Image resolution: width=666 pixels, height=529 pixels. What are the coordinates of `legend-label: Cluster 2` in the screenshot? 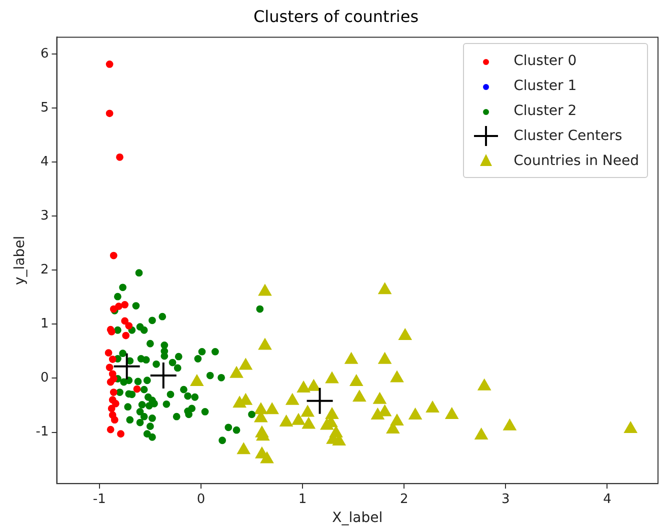 It's located at (545, 110).